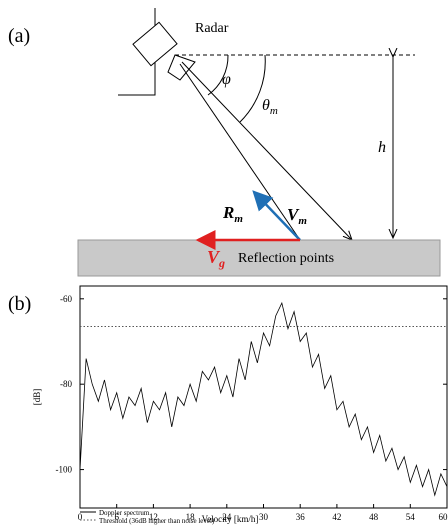 The image size is (448, 531). Describe the element at coordinates (37, 397) in the screenshot. I see `y-axis-title: [dB]` at that location.